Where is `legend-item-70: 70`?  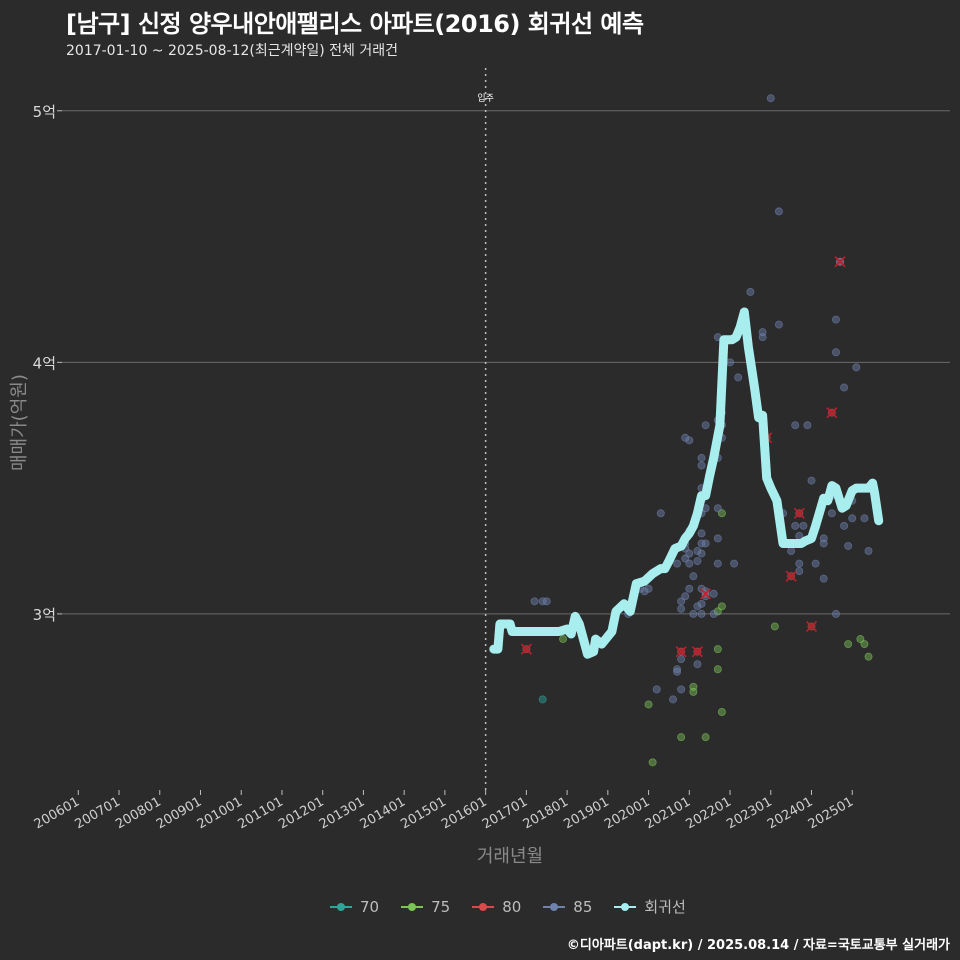
legend-item-70: 70 is located at coordinates (354, 907).